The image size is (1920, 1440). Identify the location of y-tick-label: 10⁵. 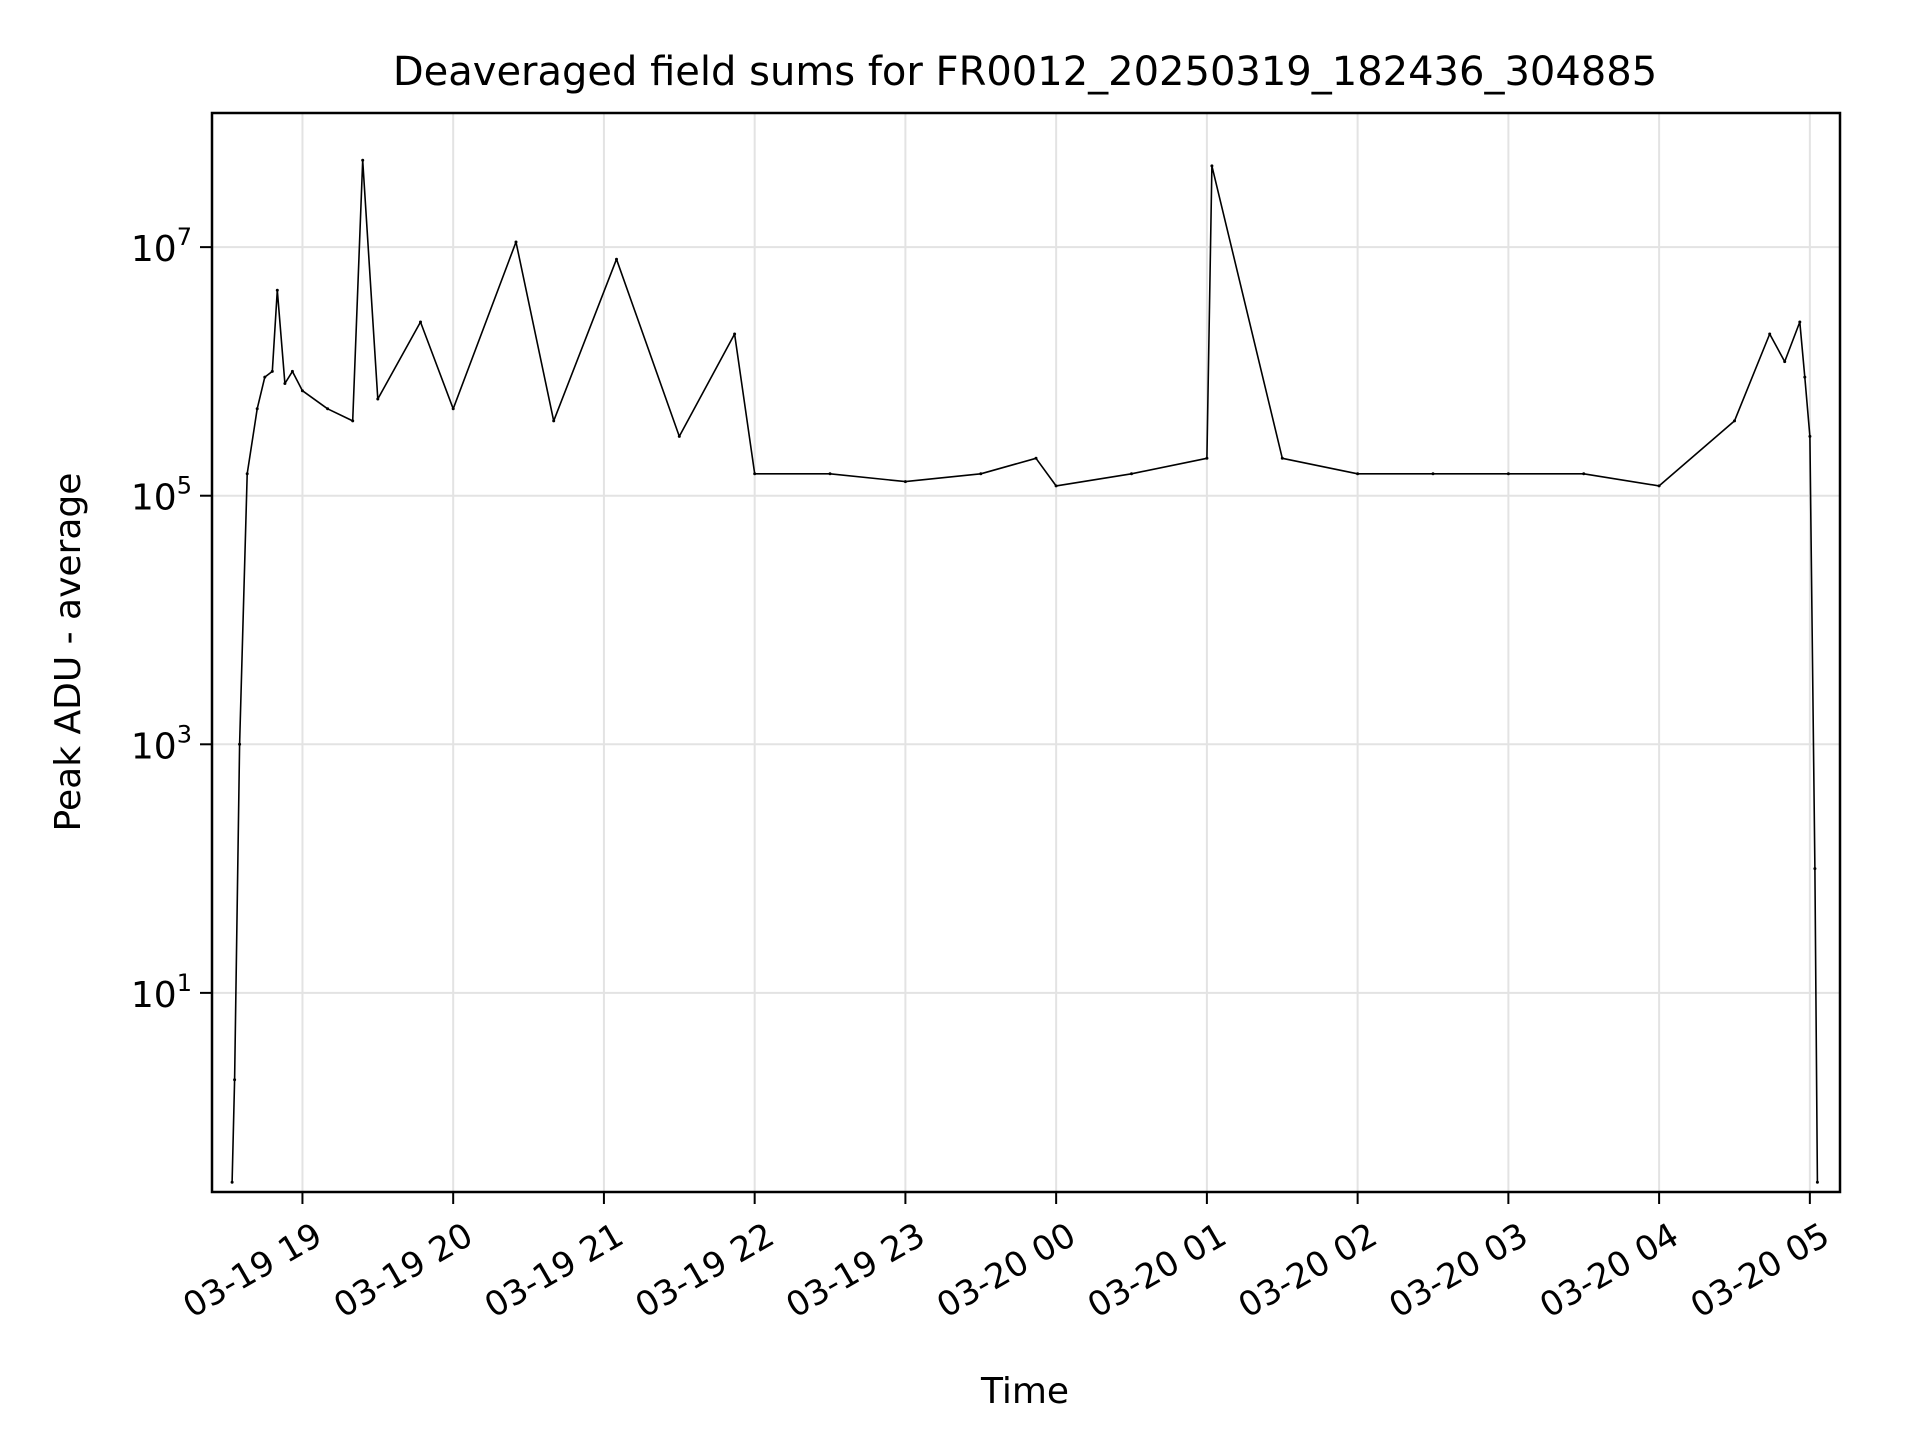
(161, 495).